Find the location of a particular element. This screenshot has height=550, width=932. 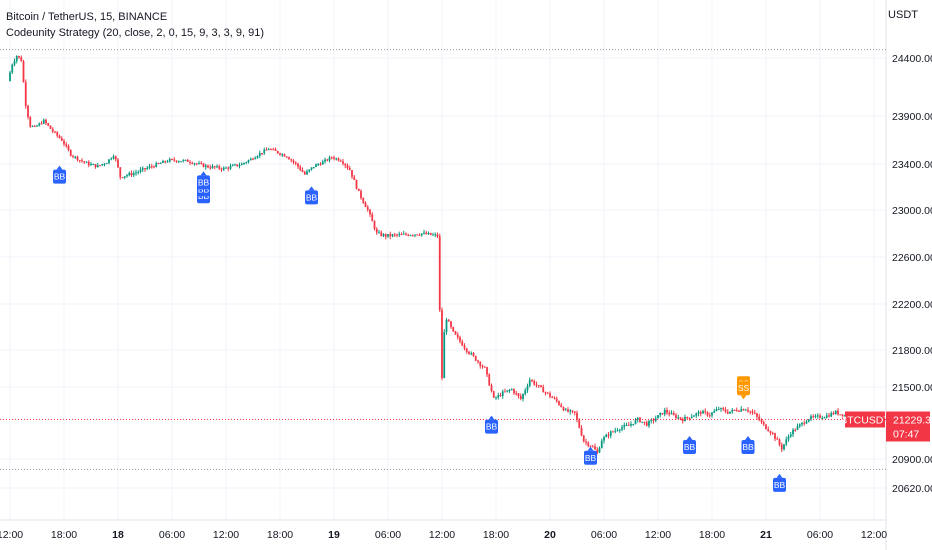

x-tick-label: 12:00 is located at coordinates (11, 535).